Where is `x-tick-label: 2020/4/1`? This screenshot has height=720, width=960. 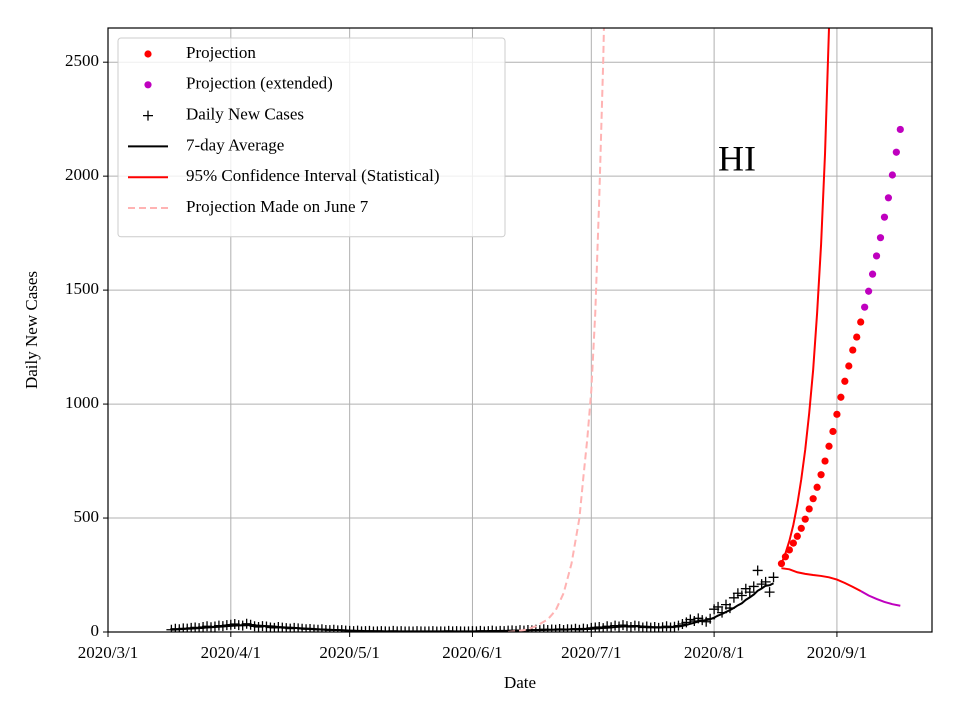
x-tick-label: 2020/4/1 is located at coordinates (231, 652).